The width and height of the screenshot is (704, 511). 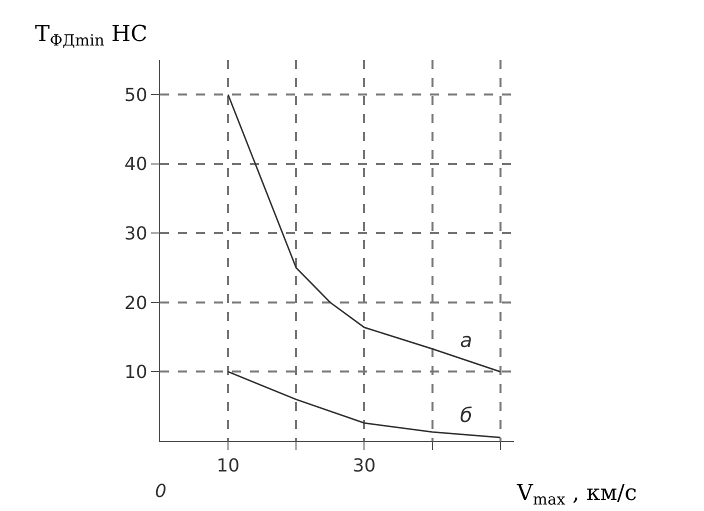 What do you see at coordinates (576, 495) in the screenshot?
I see `x-axis-title: V$_{max}$ , км/с` at bounding box center [576, 495].